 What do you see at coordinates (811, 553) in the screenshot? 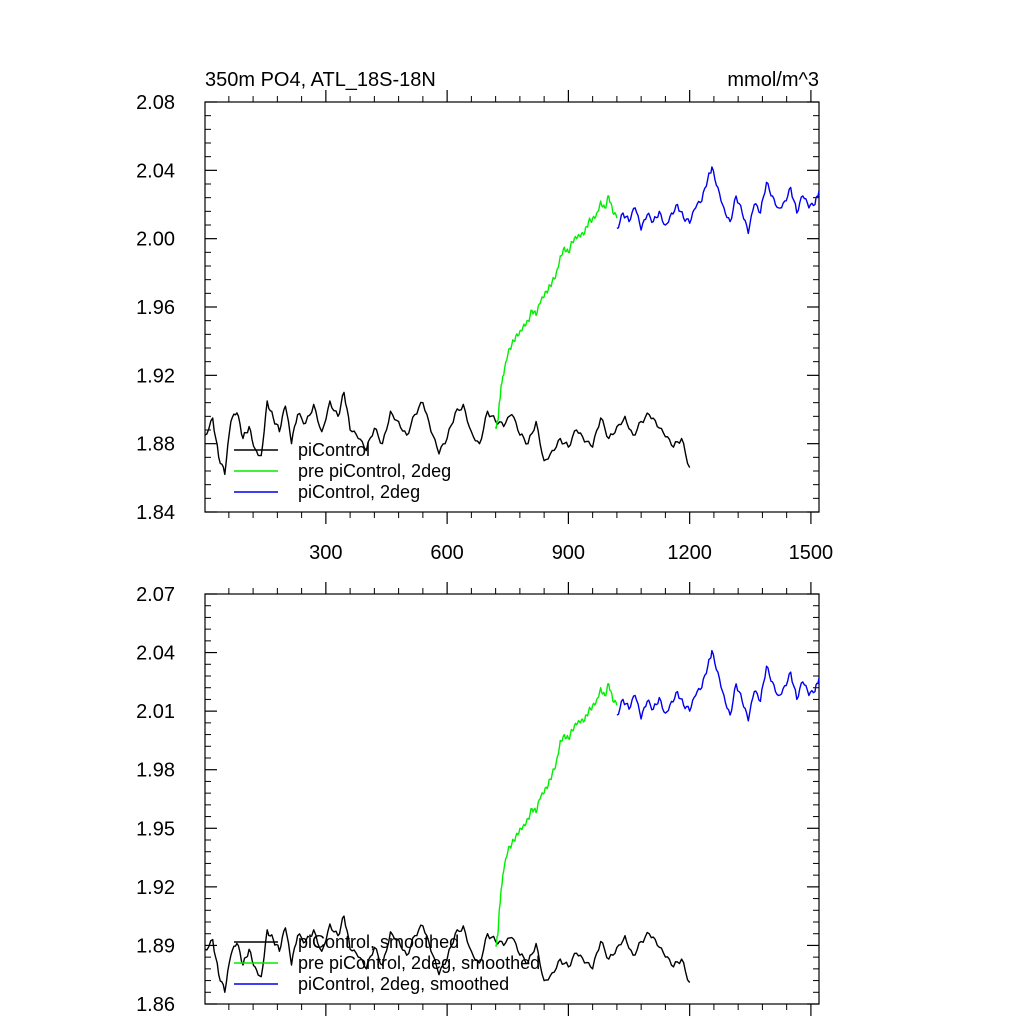
I see `x-tick-label: 1500` at bounding box center [811, 553].